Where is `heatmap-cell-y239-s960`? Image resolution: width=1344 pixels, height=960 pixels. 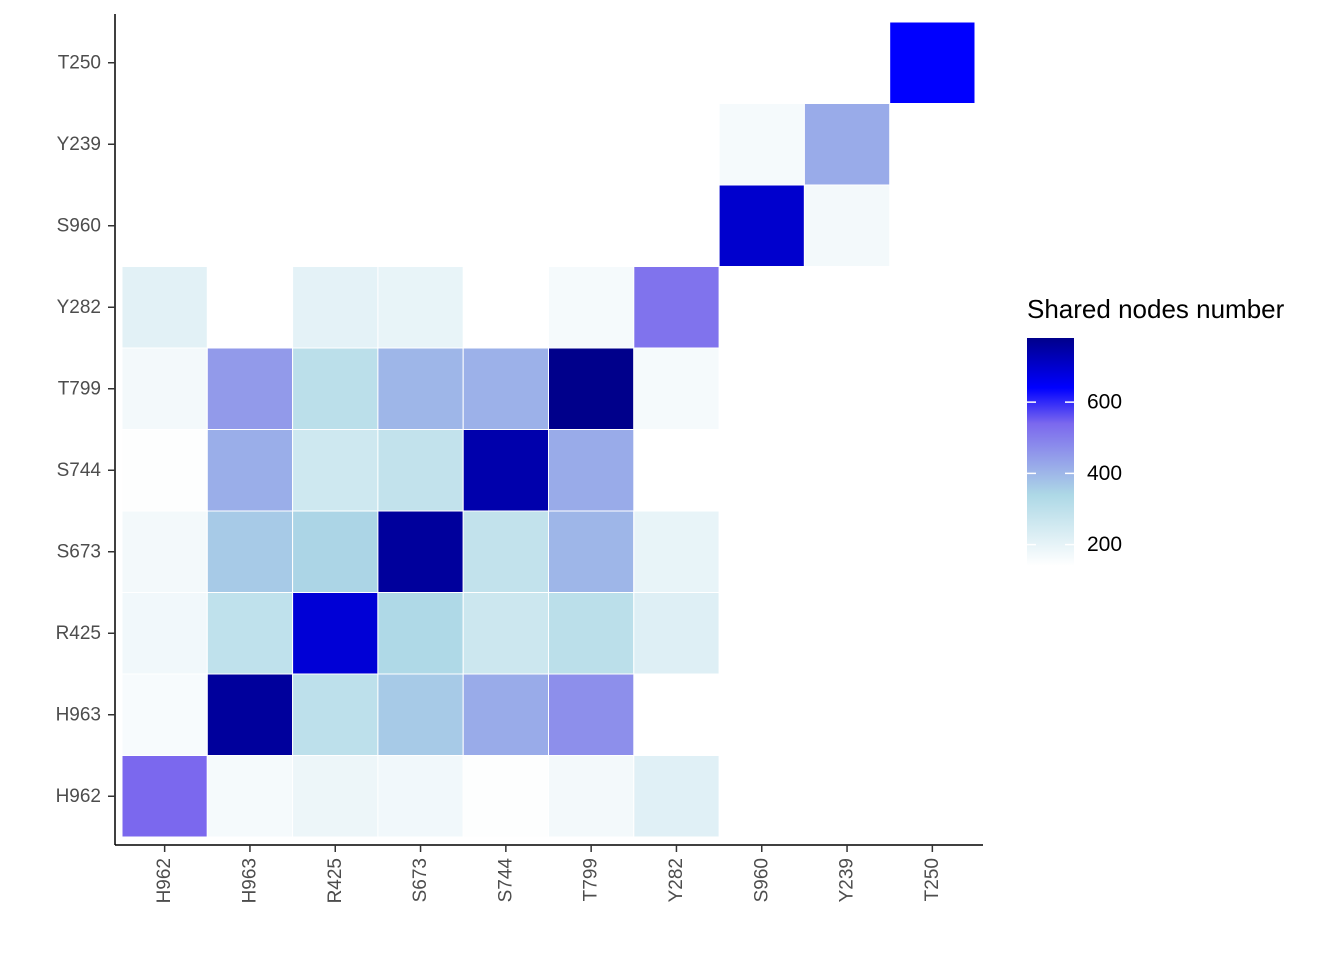 heatmap-cell-y239-s960 is located at coordinates (847, 225).